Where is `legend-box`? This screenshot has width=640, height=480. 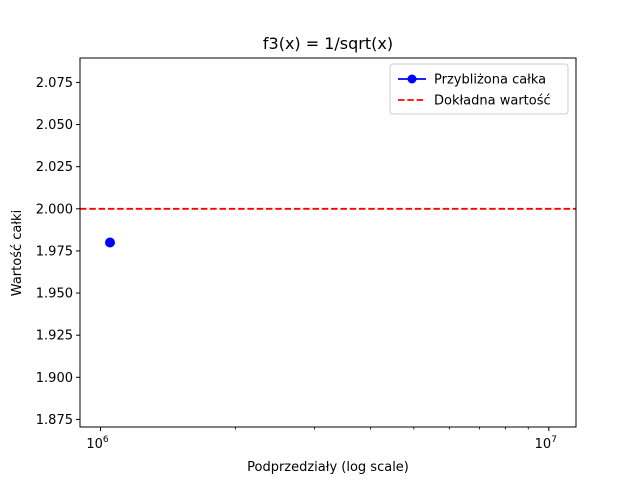 legend-box is located at coordinates (479, 89).